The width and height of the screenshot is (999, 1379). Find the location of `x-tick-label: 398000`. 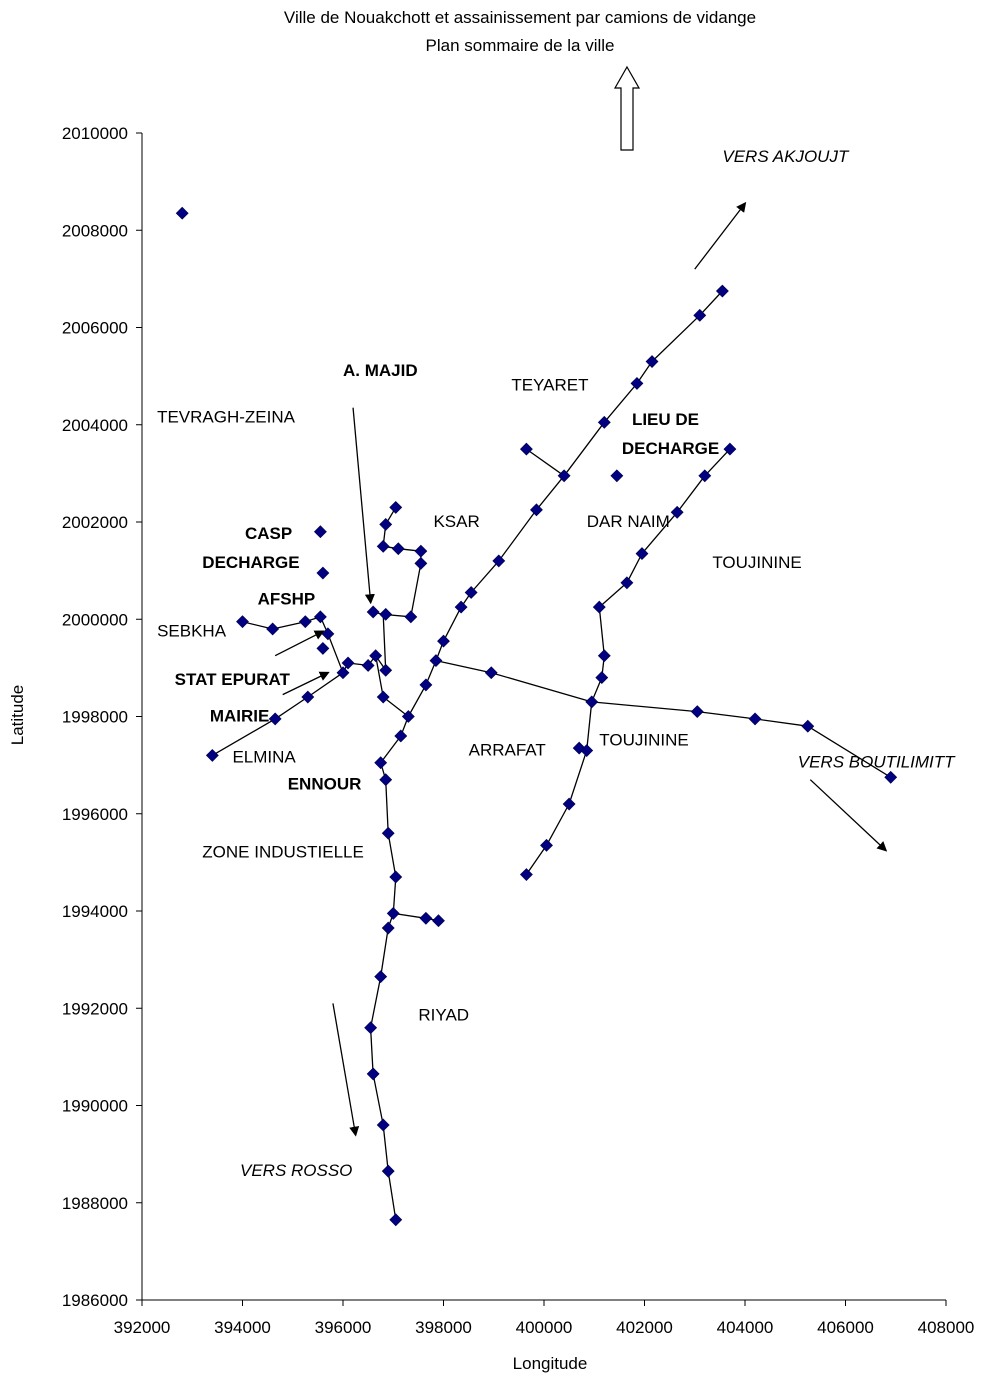

x-tick-label: 398000 is located at coordinates (443, 1327).